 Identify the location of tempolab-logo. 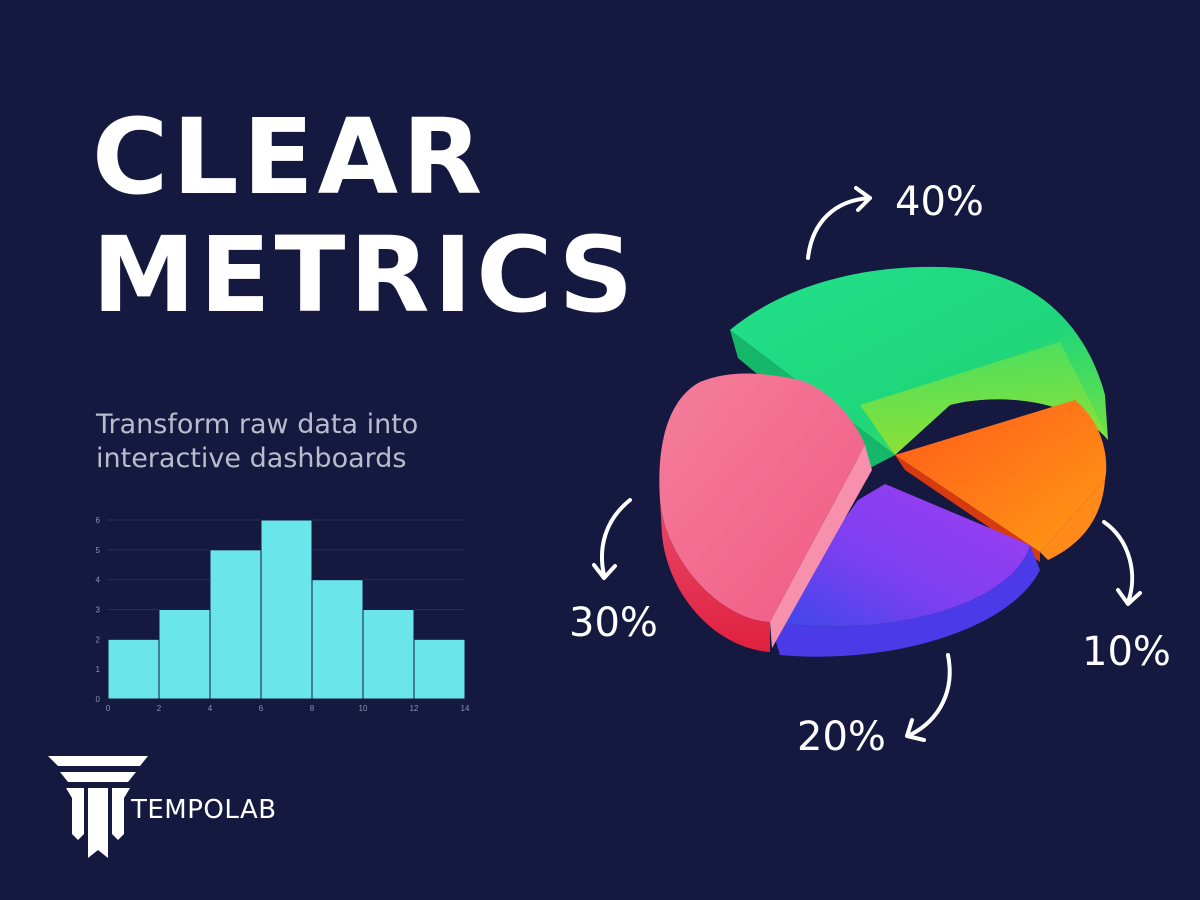
(98, 807).